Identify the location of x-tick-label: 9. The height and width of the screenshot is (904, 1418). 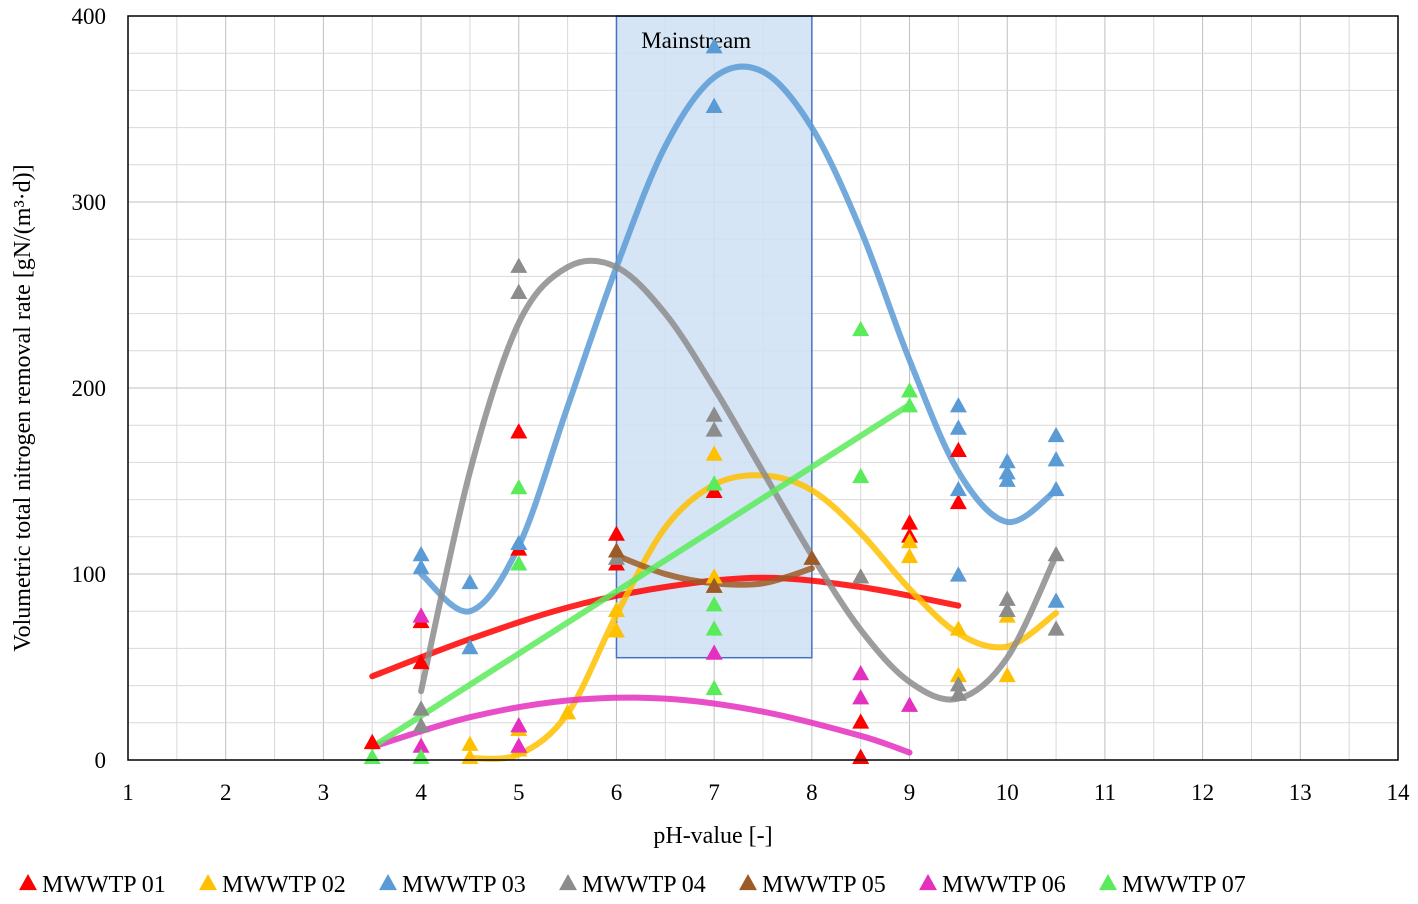
(910, 792).